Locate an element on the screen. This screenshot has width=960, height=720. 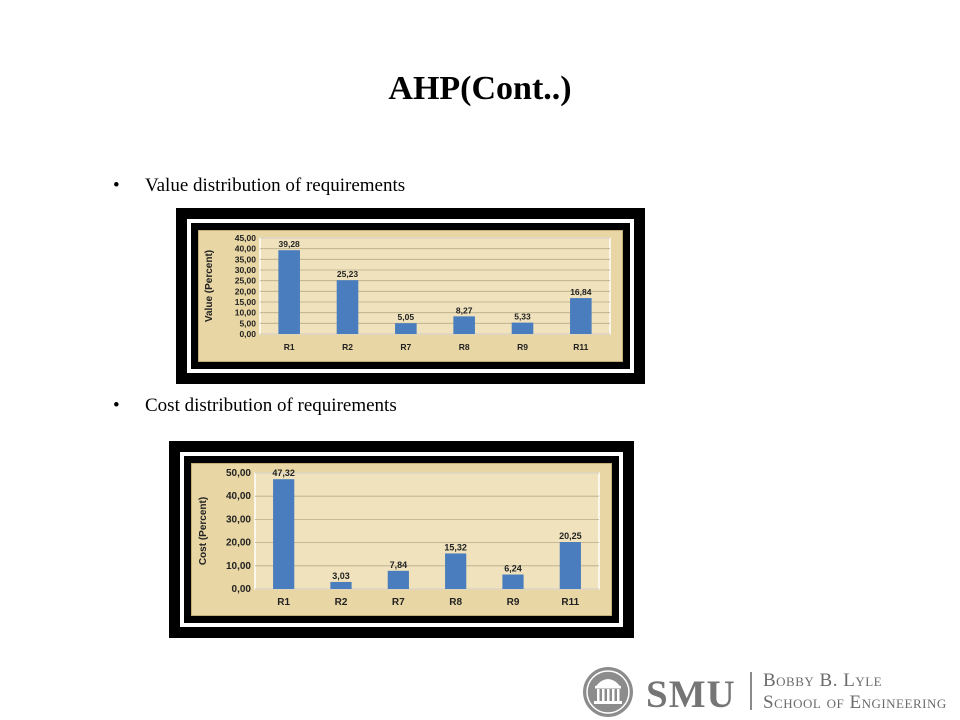
y-axis-title: Cost (Percent) is located at coordinates (203, 531).